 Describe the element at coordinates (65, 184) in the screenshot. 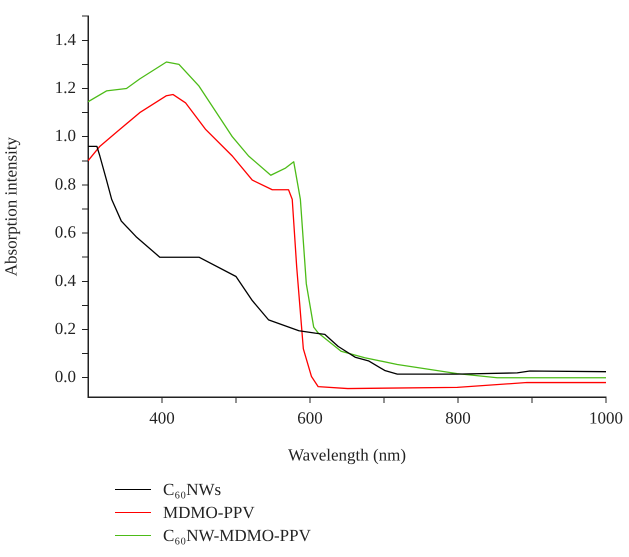

I see `y-tick-label: 0.8` at that location.